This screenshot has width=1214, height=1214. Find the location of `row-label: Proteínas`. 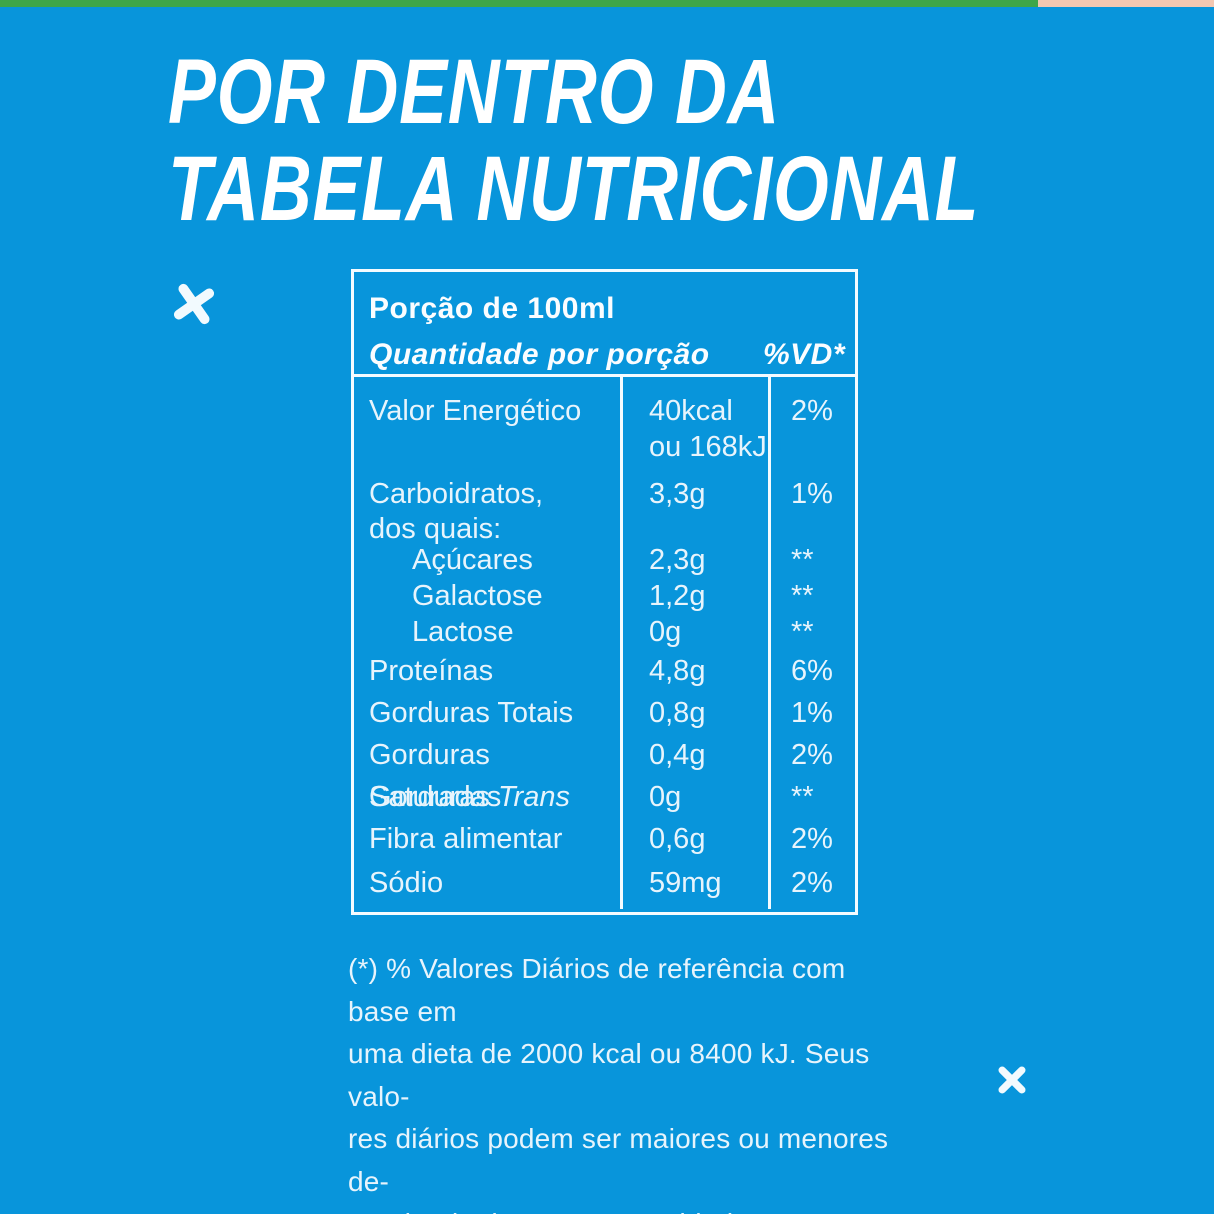

row-label: Proteínas is located at coordinates (431, 671).